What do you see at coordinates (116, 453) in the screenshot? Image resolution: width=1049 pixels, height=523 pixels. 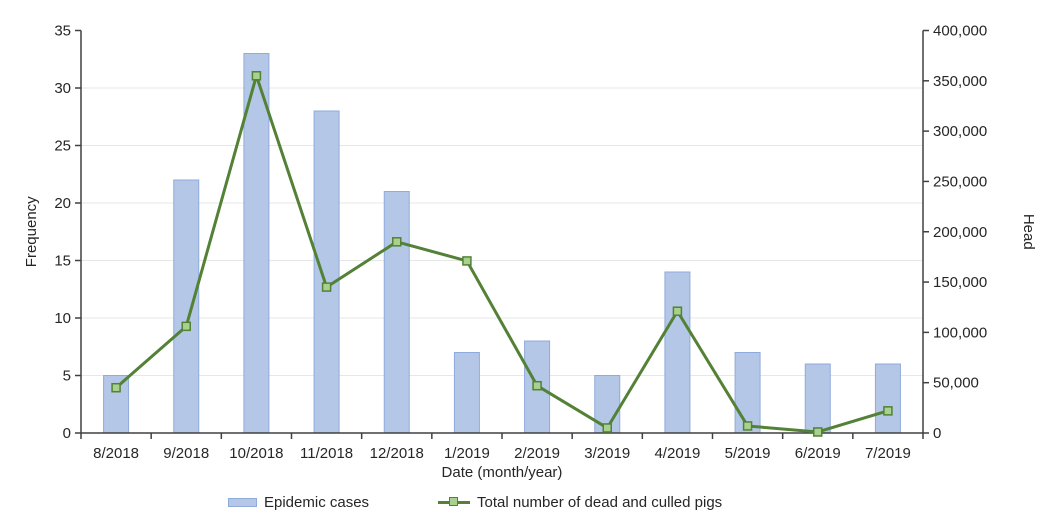 I see `x-tick-label: 8/2018` at bounding box center [116, 453].